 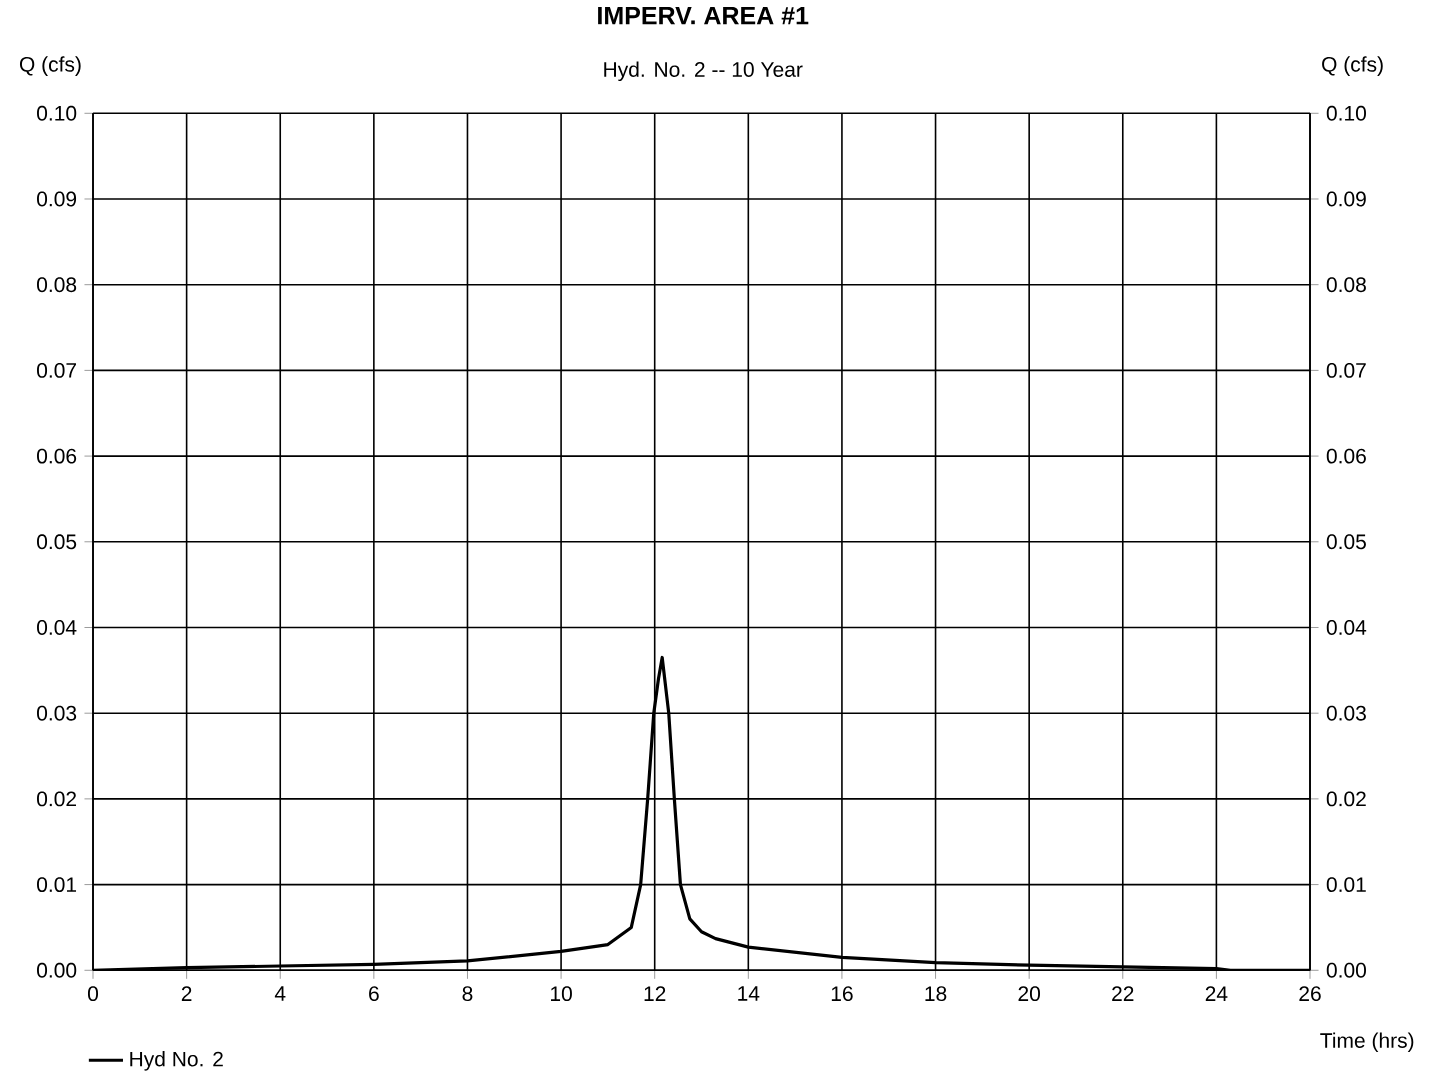 I want to click on y-tick-label: 0.01, so click(x=57, y=884).